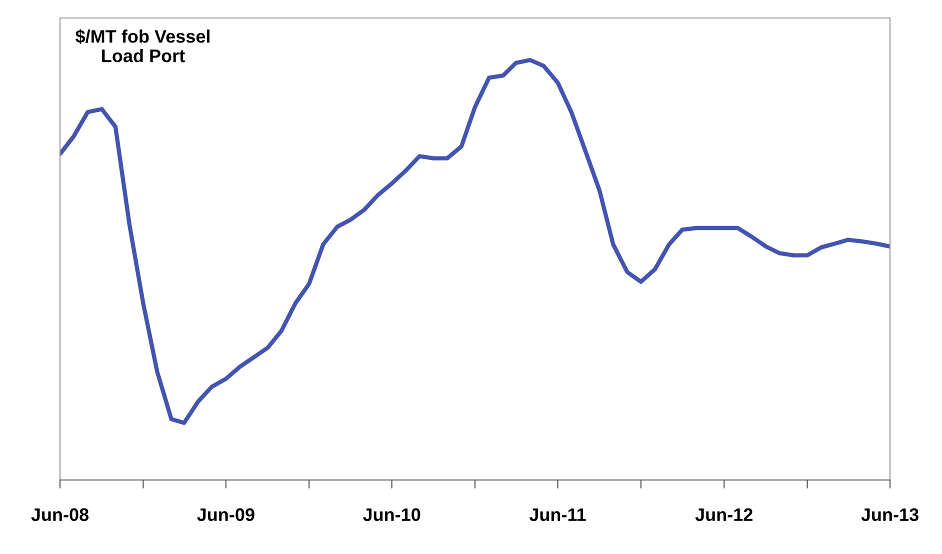 This screenshot has width=942, height=554. Describe the element at coordinates (225, 515) in the screenshot. I see `x-tick-label: Jun-09` at that location.